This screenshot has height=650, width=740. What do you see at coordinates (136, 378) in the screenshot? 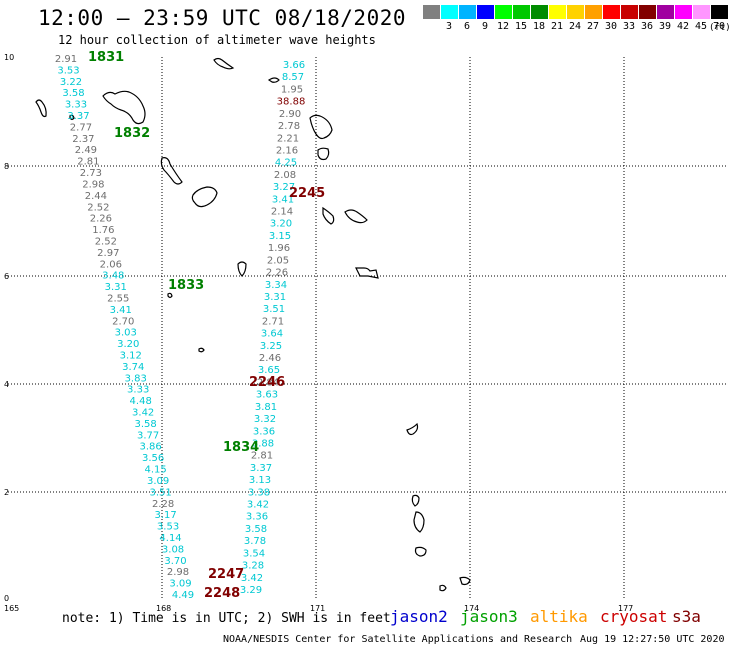
I see `wave-height-value: 3.83` at bounding box center [136, 378].